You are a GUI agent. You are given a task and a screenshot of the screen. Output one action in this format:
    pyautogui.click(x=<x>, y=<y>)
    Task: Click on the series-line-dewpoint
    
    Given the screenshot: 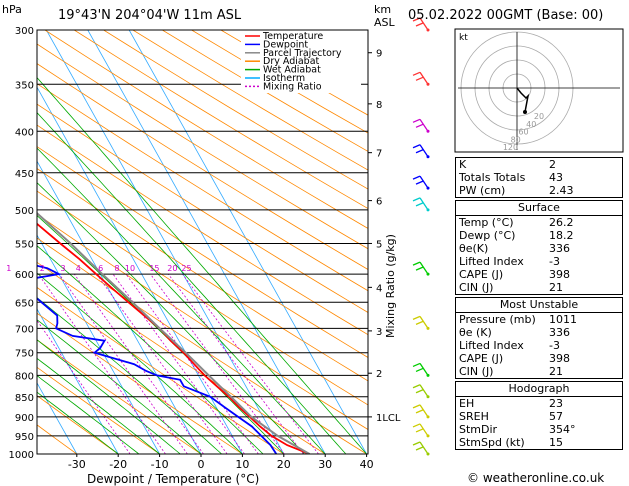 What is the action you would take?
    pyautogui.click(x=157, y=359)
    